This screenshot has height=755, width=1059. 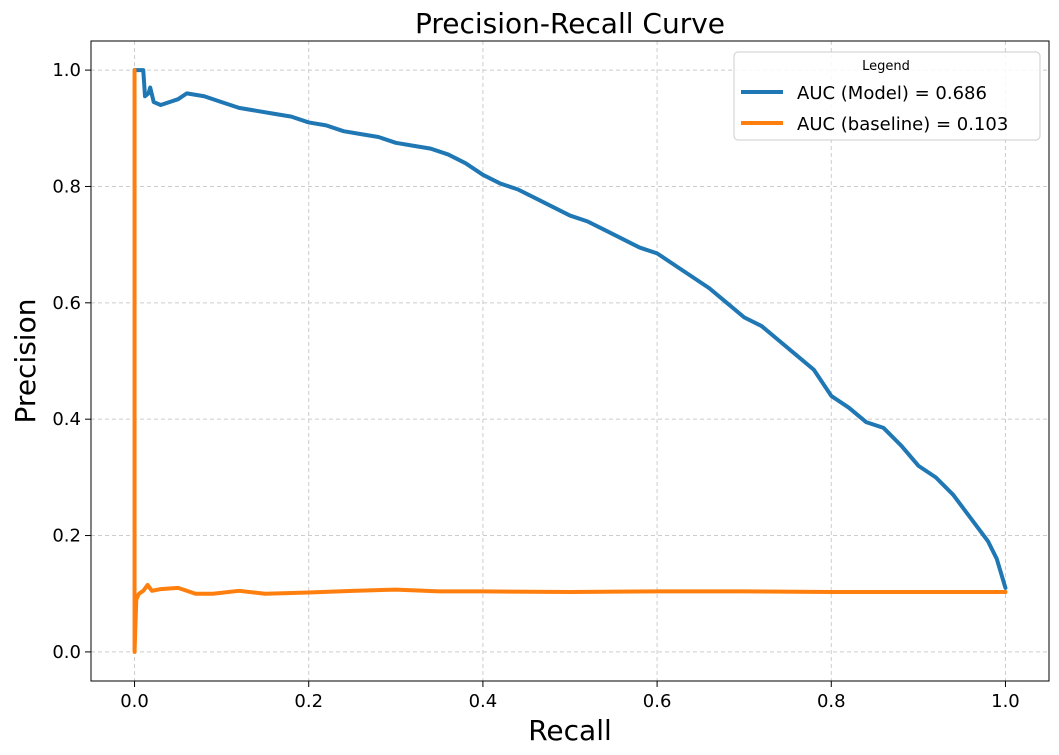 What do you see at coordinates (570, 23) in the screenshot?
I see `chart-title: Precision-Recall Curve` at bounding box center [570, 23].